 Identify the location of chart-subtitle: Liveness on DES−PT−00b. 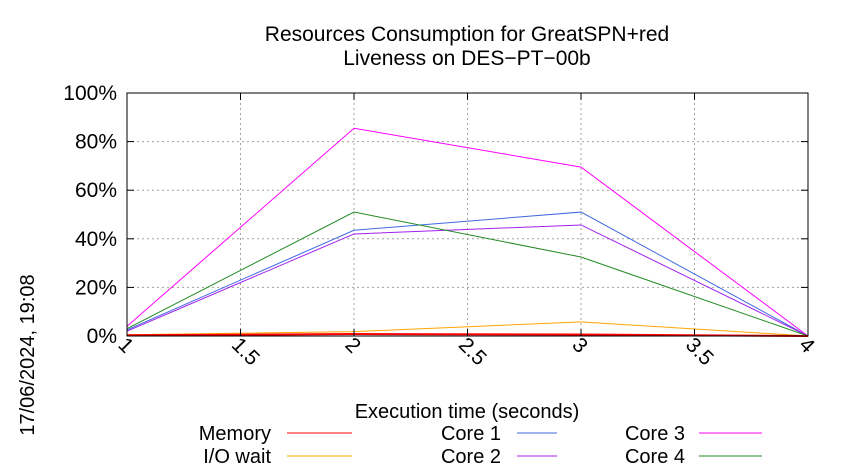
(467, 58).